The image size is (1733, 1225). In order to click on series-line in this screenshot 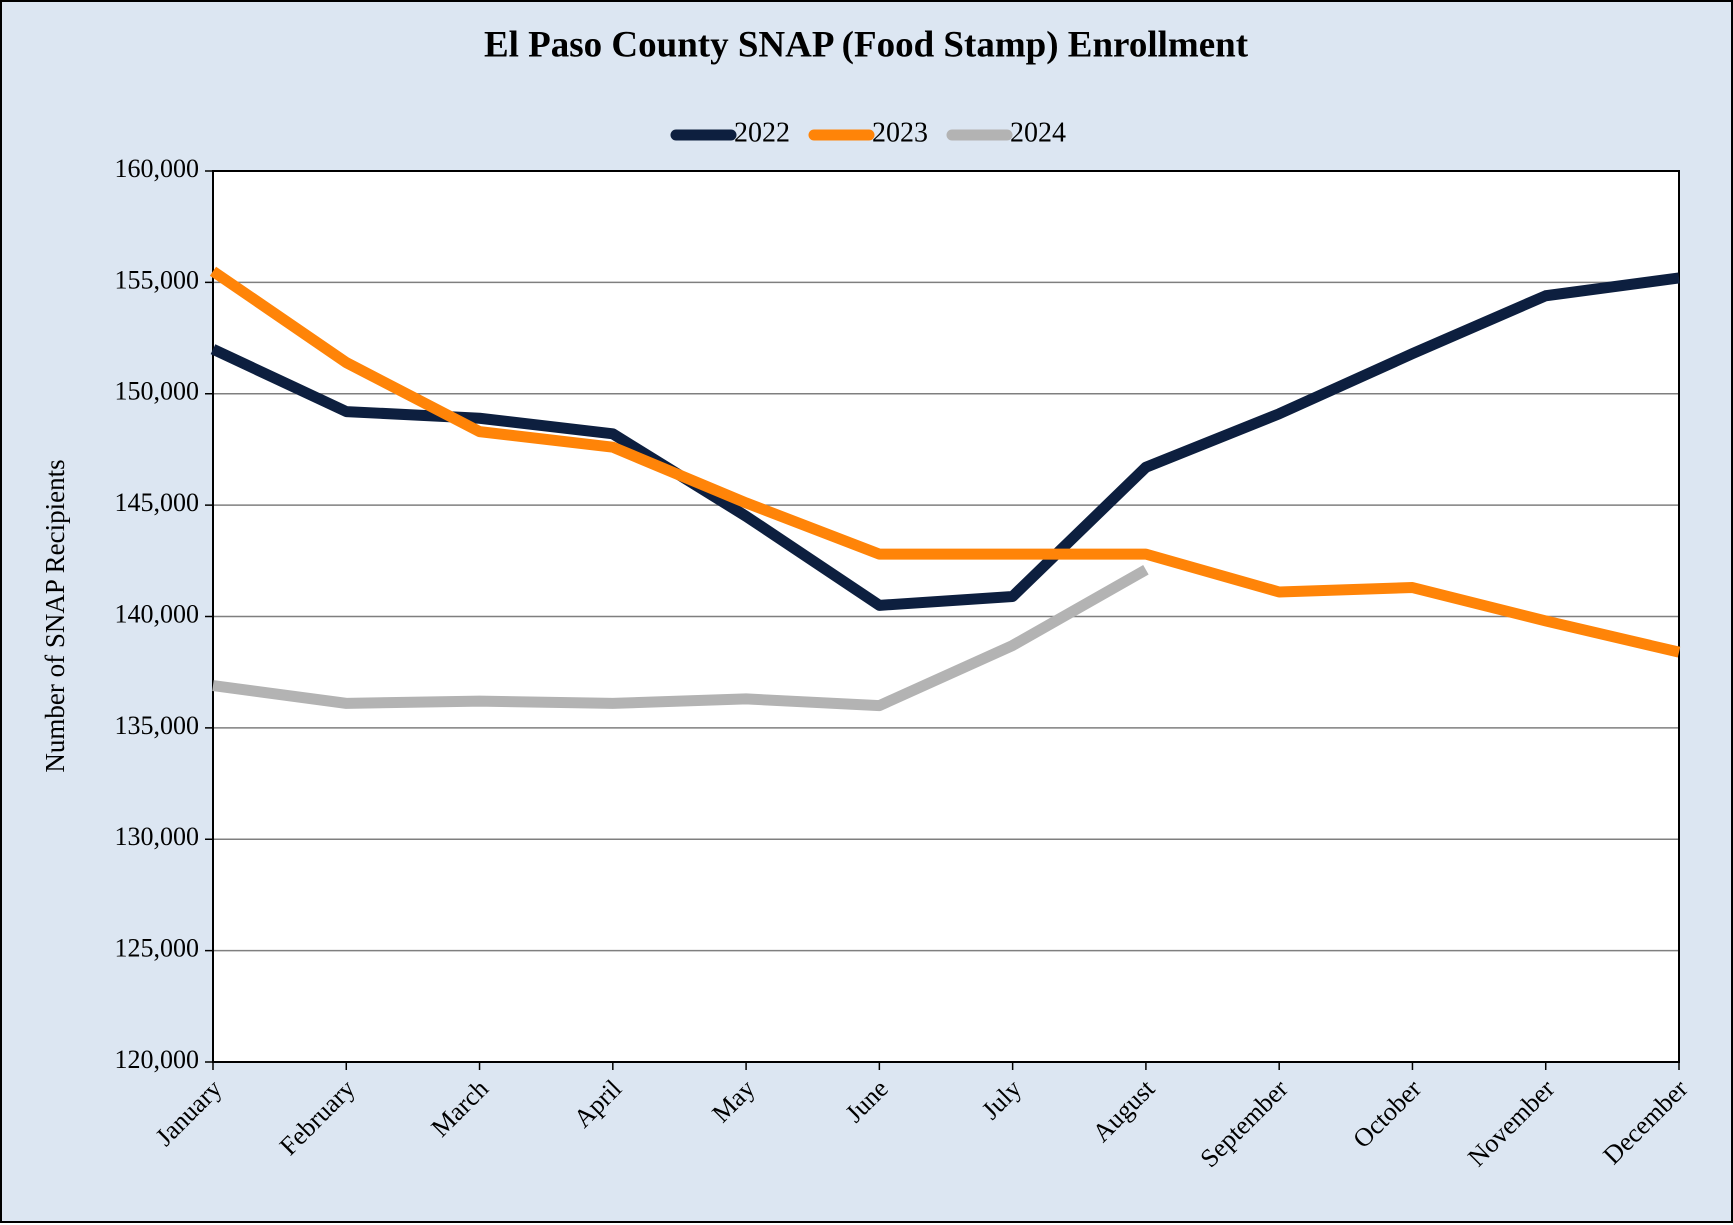, I will do `click(680, 638)`.